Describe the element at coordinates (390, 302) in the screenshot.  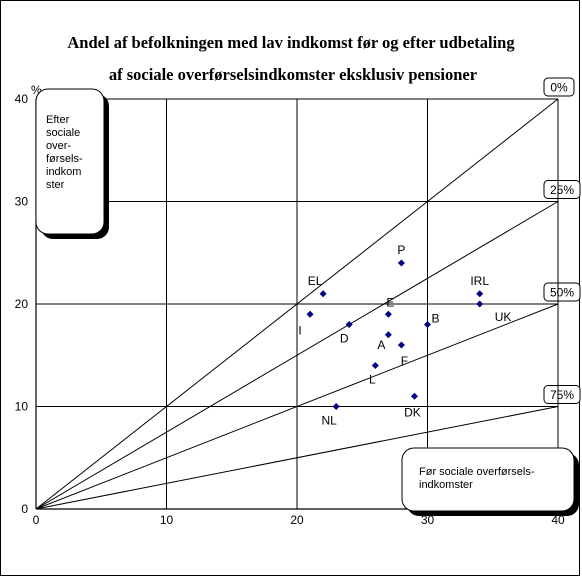
I see `point-label: E` at that location.